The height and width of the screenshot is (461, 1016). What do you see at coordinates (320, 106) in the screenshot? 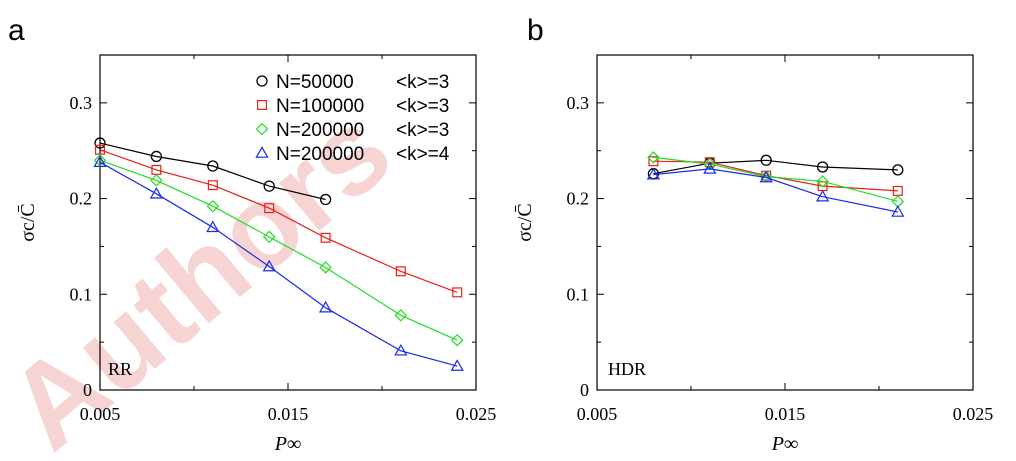
I see `legend-series-name: N=100000` at bounding box center [320, 106].